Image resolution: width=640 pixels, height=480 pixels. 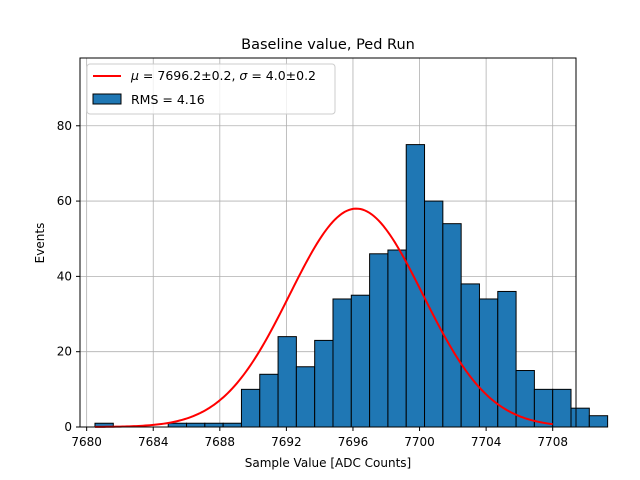 What do you see at coordinates (64, 276) in the screenshot?
I see `y-tick-label: 40` at bounding box center [64, 276].